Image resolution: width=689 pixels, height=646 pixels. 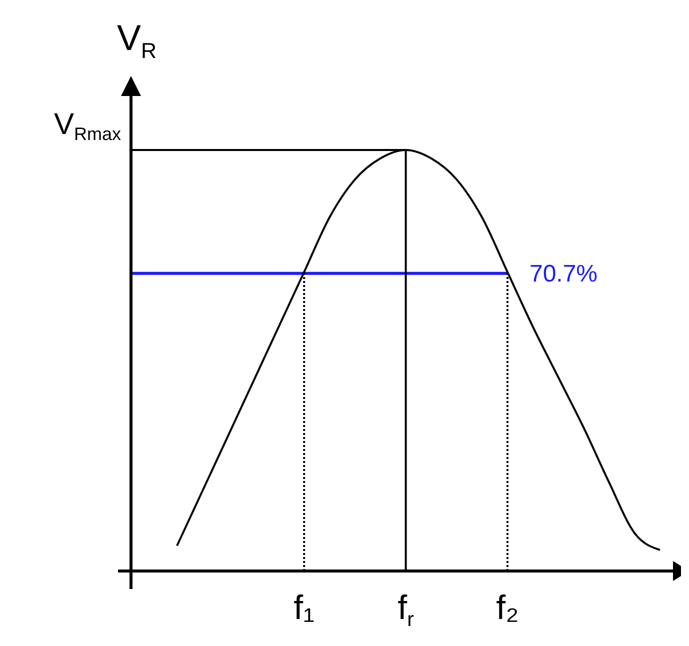 What do you see at coordinates (137, 40) in the screenshot?
I see `y-axis-title: V$_{R}$` at bounding box center [137, 40].